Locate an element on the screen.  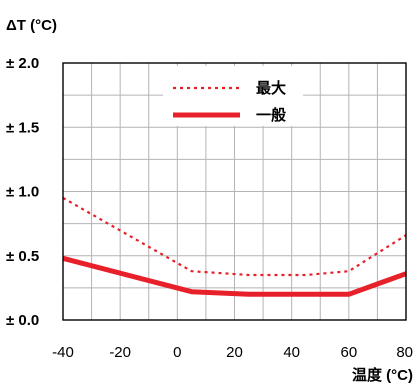
y-tick-label: ± 1.0 is located at coordinates (22, 192).